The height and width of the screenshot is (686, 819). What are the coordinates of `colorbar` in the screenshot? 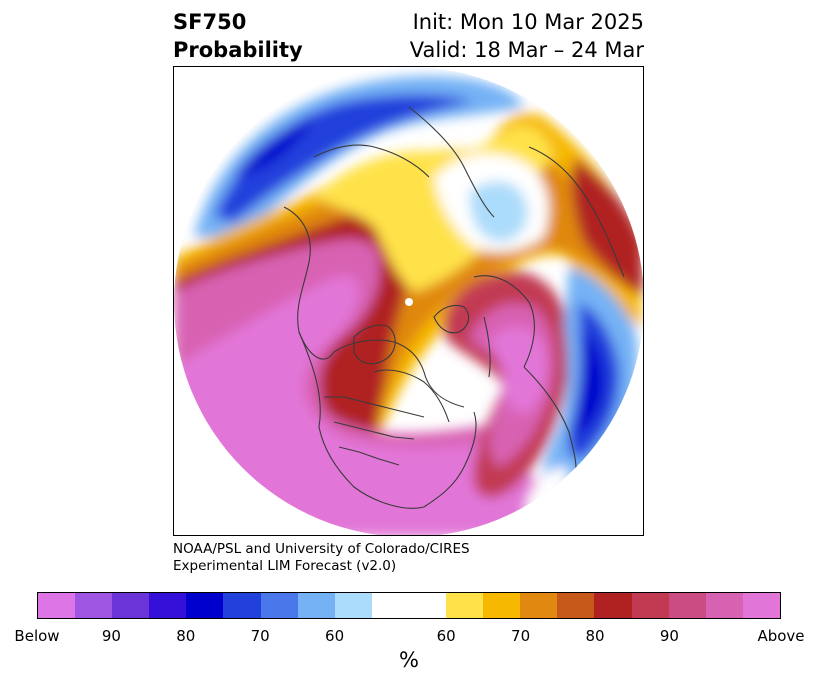 It's located at (409, 605).